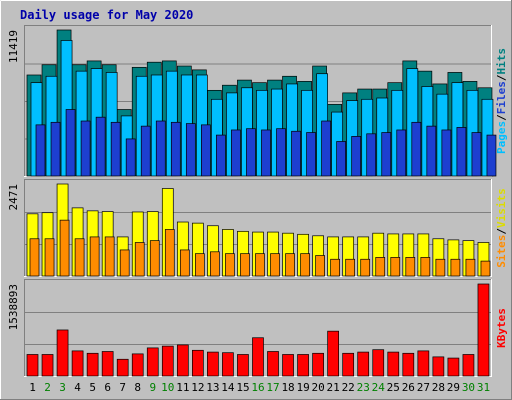 The image size is (512, 400). I want to click on day-label-21: 21, so click(333, 387).